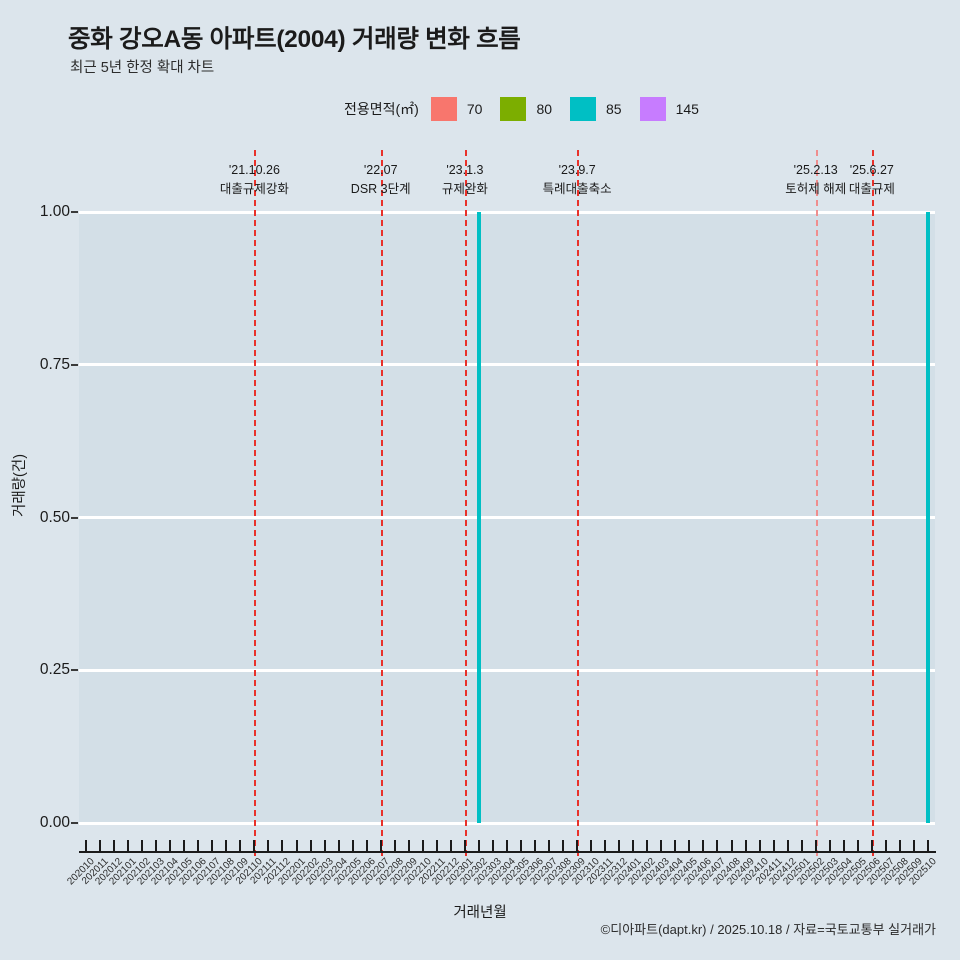  Describe the element at coordinates (480, 913) in the screenshot. I see `x-axis-title: 거래년월` at that location.